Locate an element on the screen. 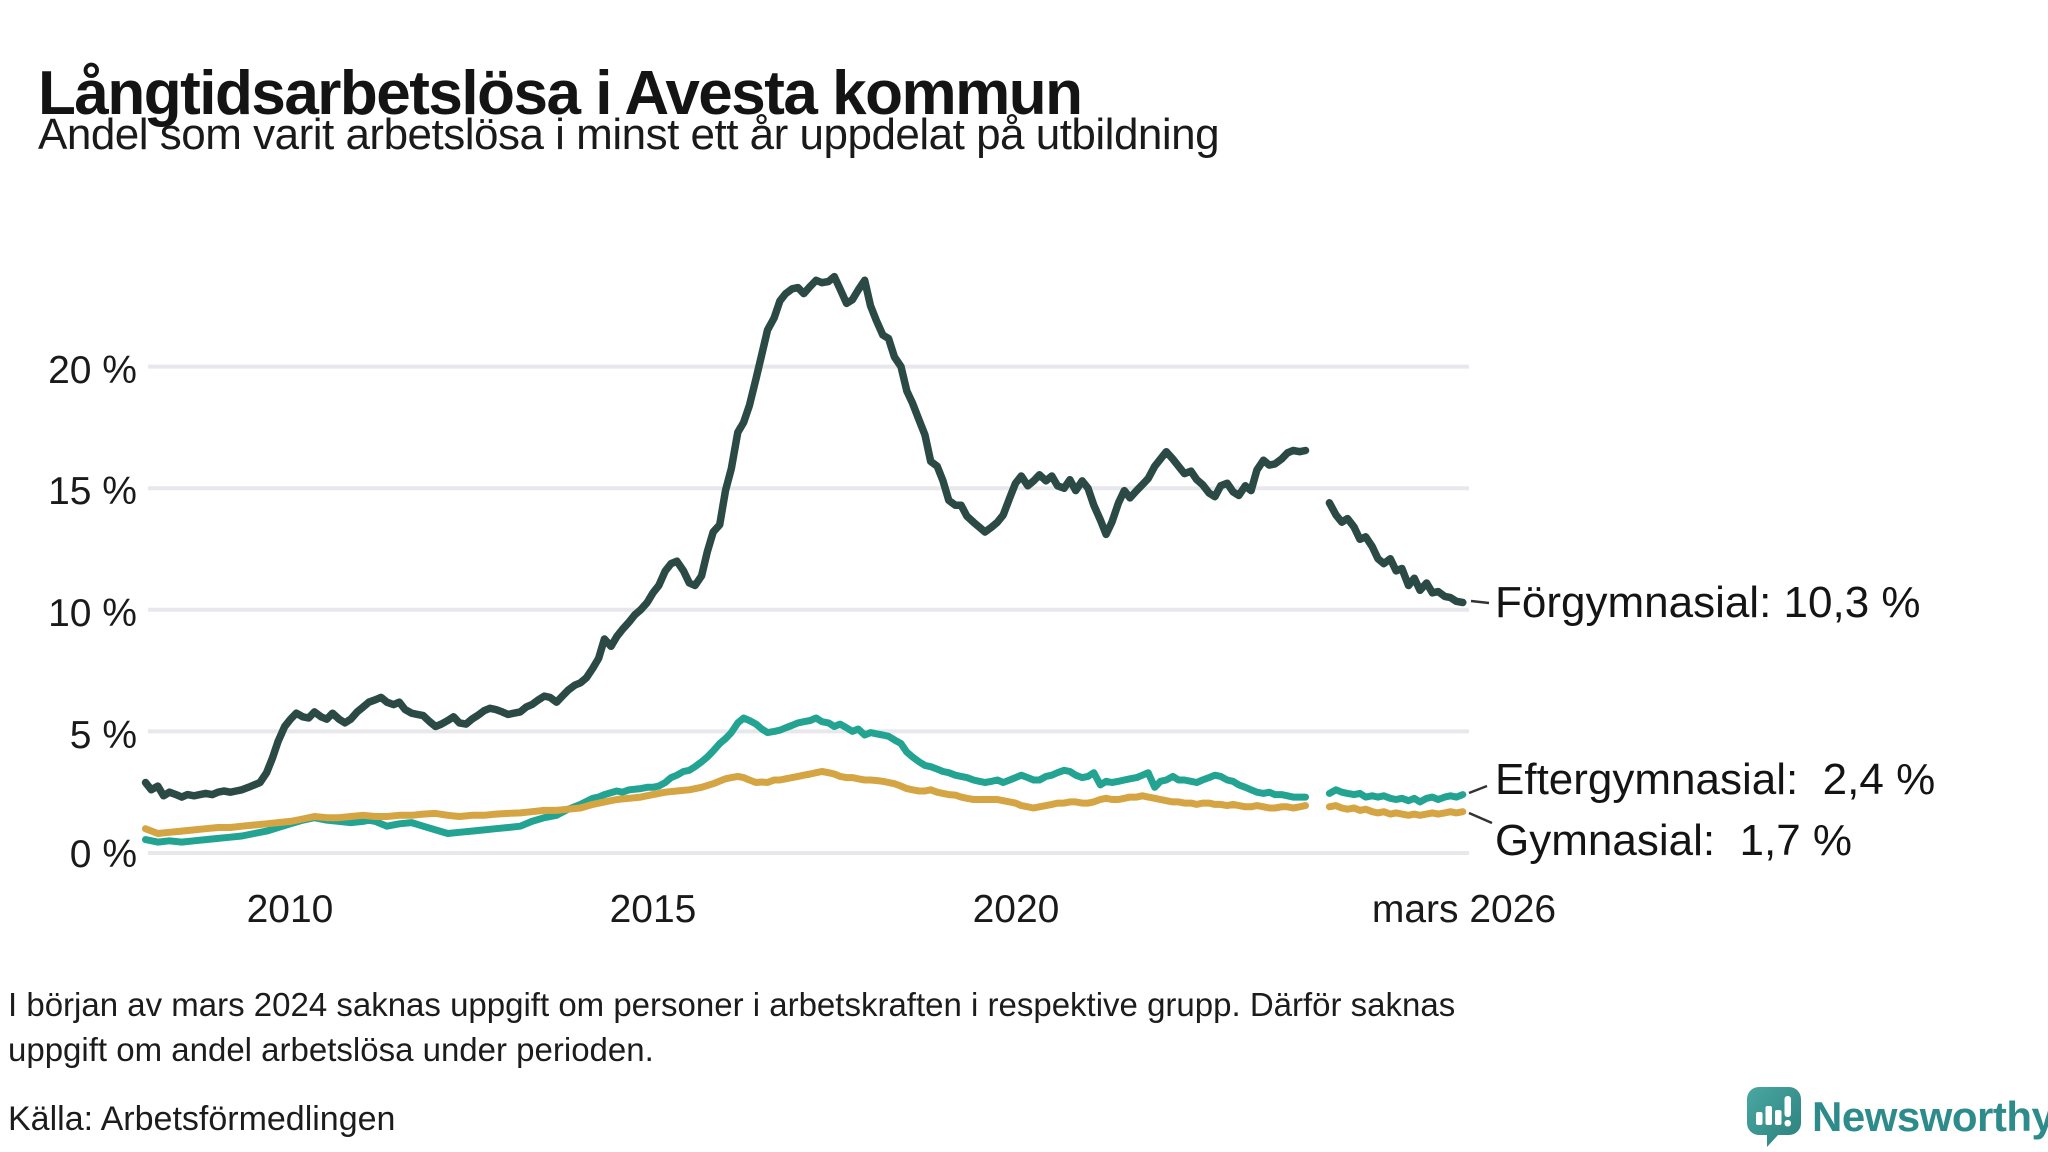 The image size is (2048, 1152). newsworthy-logo-icon is located at coordinates (1774, 1117).